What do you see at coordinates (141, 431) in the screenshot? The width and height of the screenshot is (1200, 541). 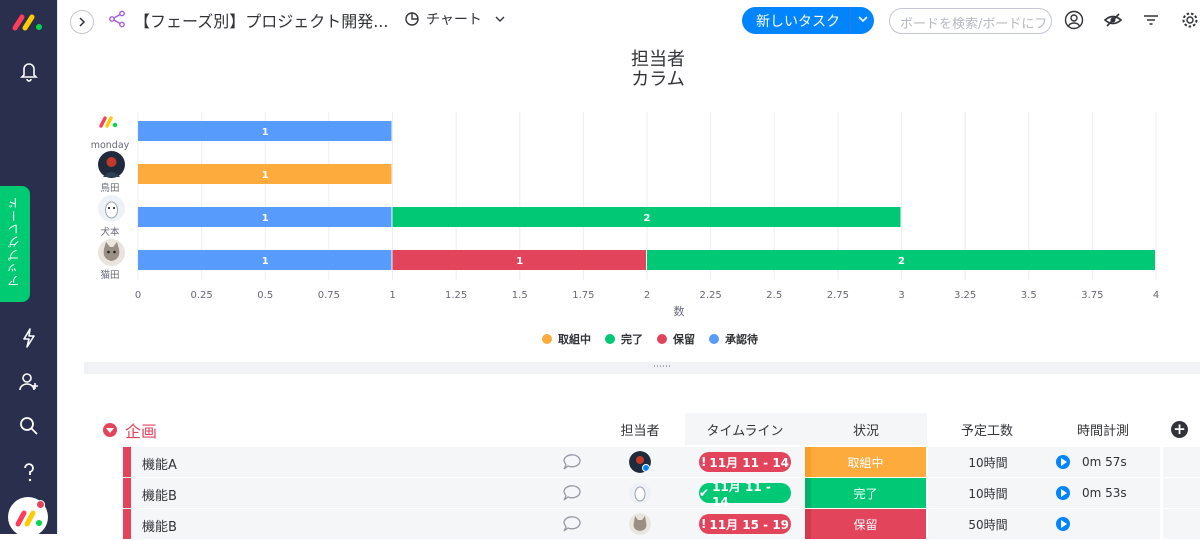 I see `group-name: 企画` at bounding box center [141, 431].